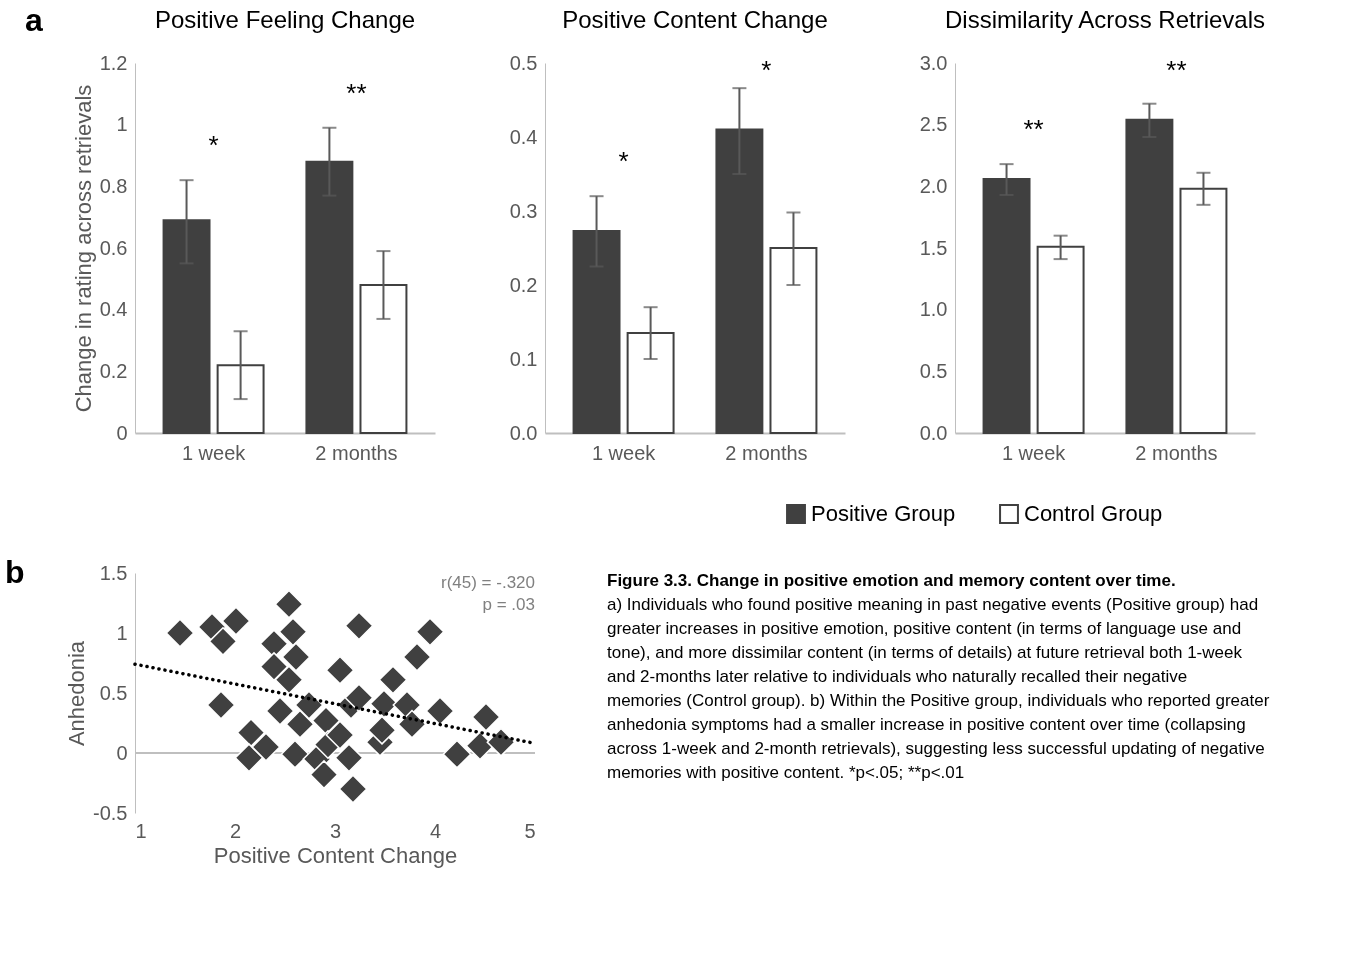 This screenshot has height=955, width=1372. What do you see at coordinates (110, 812) in the screenshot?
I see `y-tick-label: -0.5` at bounding box center [110, 812].